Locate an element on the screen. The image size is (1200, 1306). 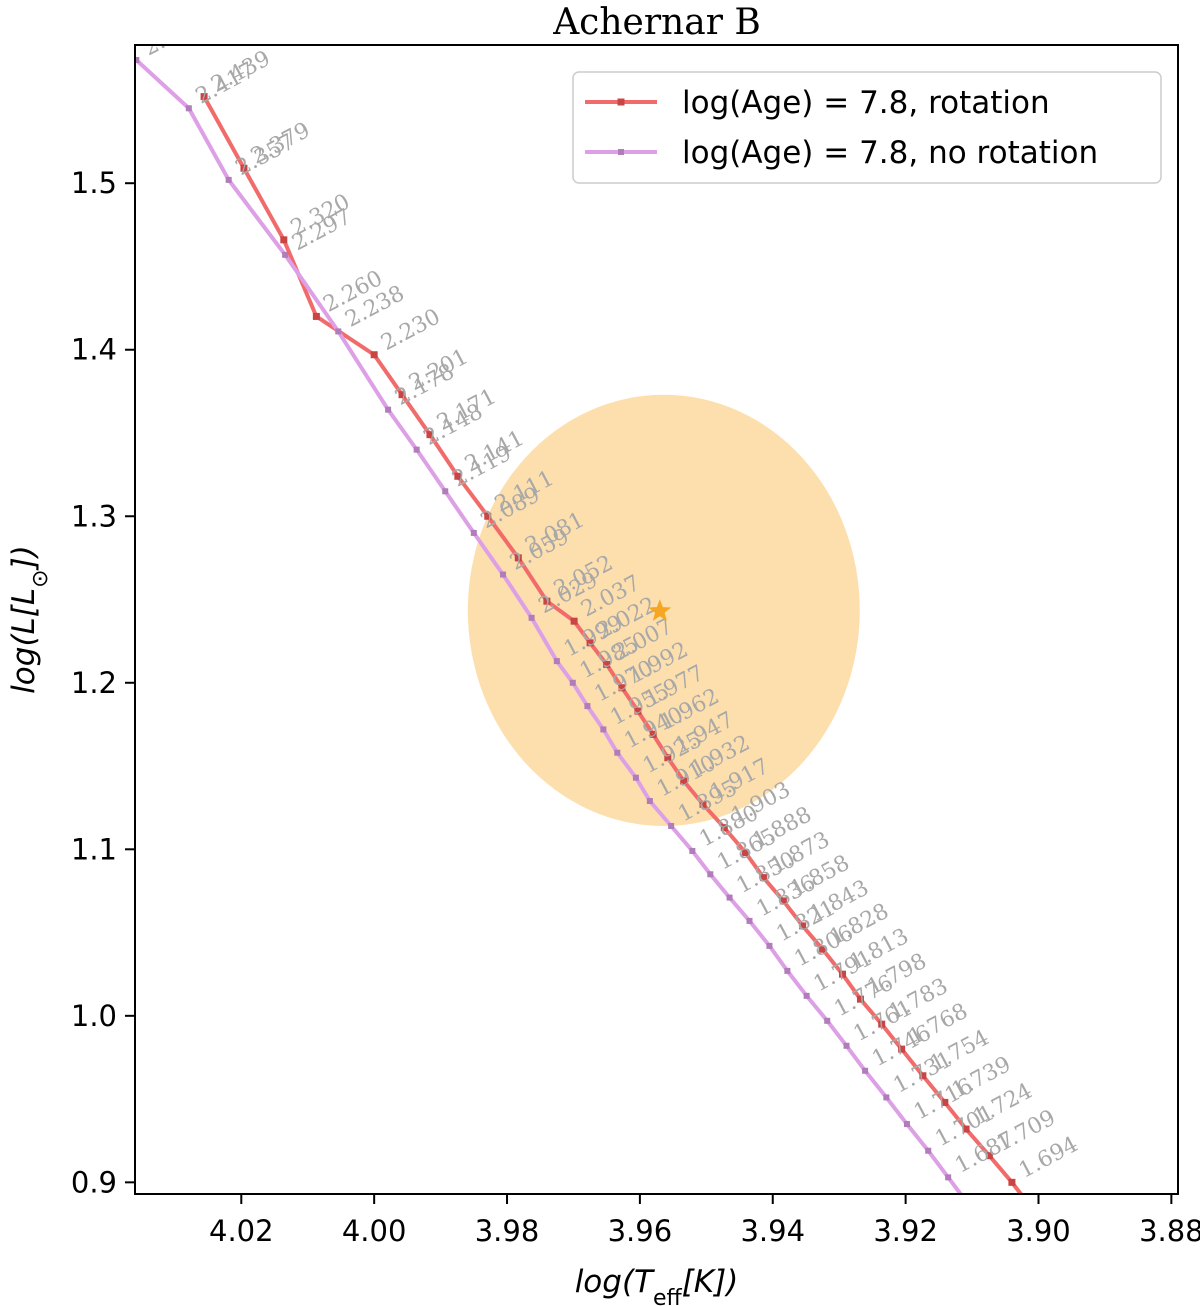
y-tick-label: 1.1 is located at coordinates (94, 849).